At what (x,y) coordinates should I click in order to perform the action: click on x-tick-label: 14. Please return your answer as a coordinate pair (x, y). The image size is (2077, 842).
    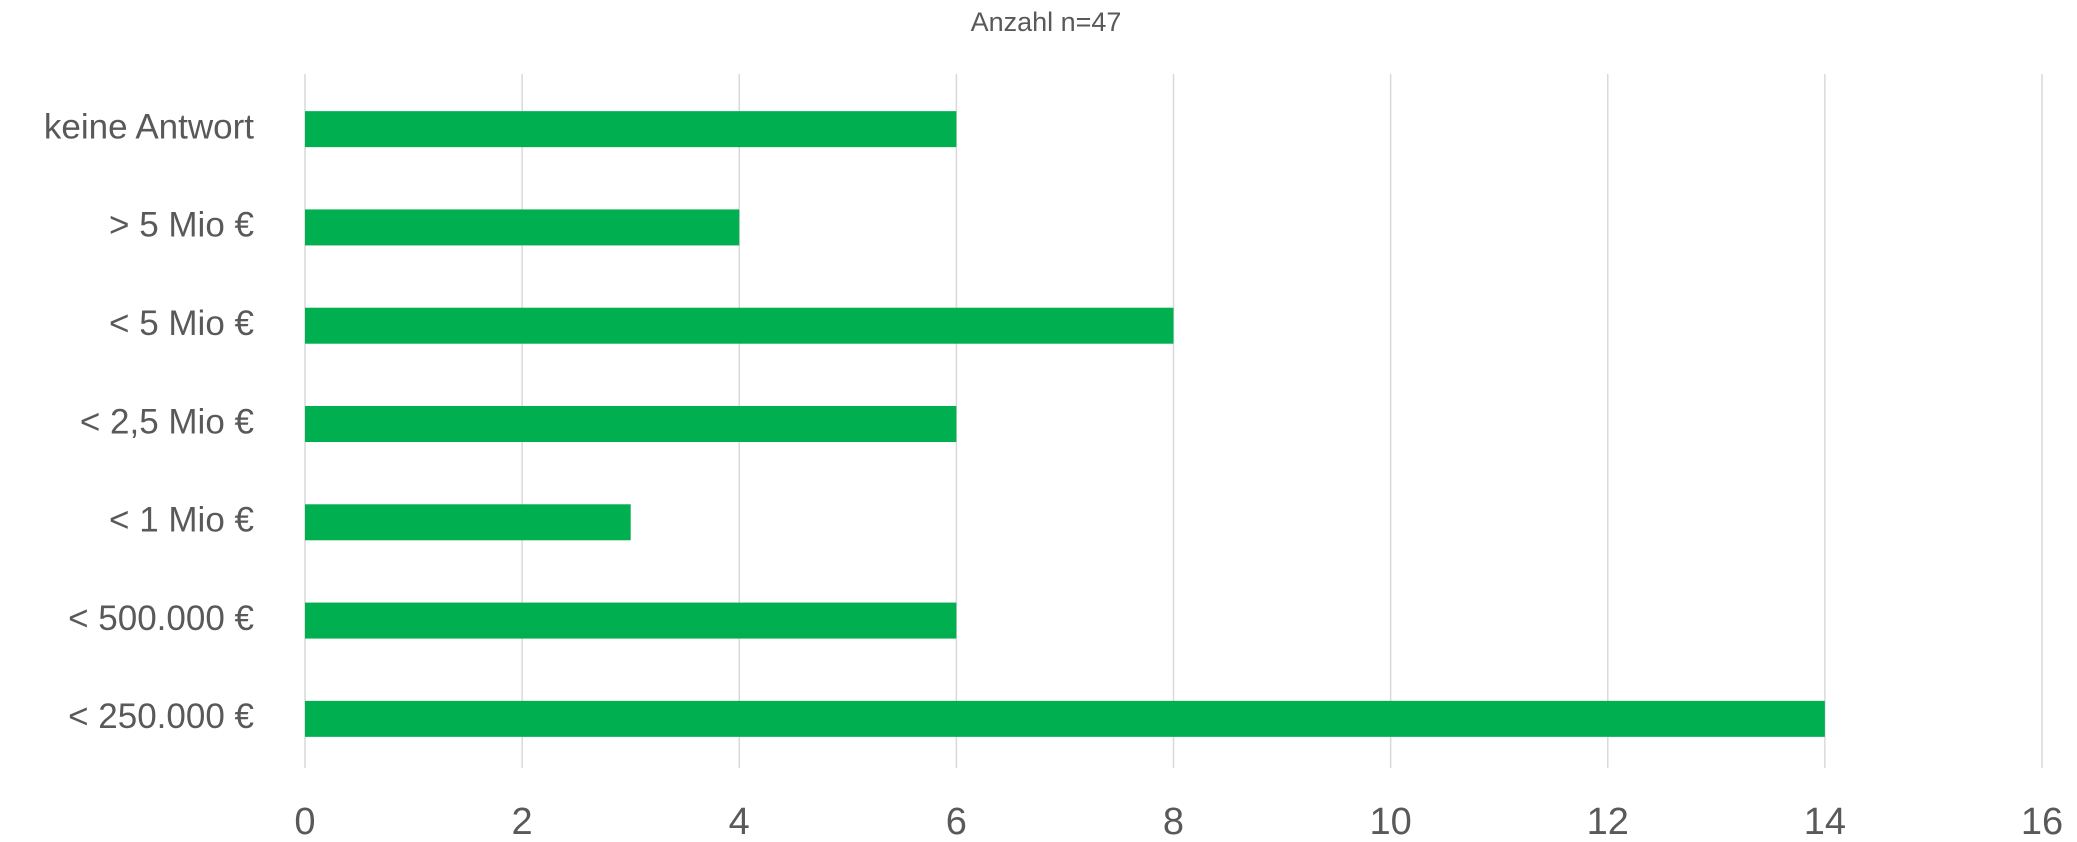
    Looking at the image, I should click on (1825, 821).